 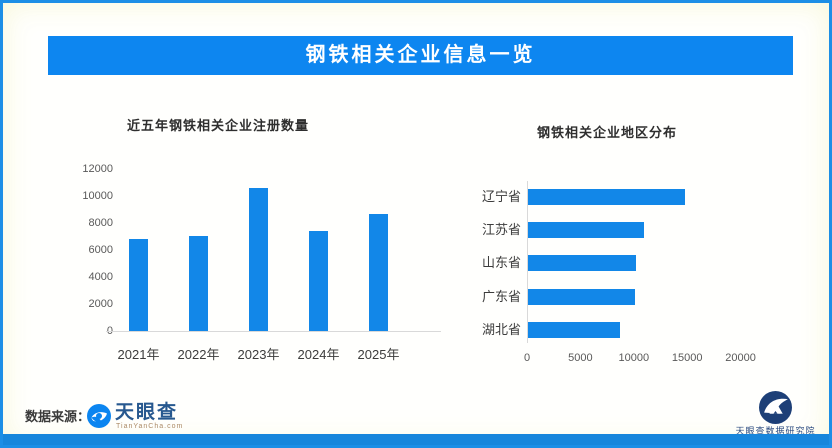 I want to click on page-title: 钢铁相关企业信息一览, so click(x=420, y=55).